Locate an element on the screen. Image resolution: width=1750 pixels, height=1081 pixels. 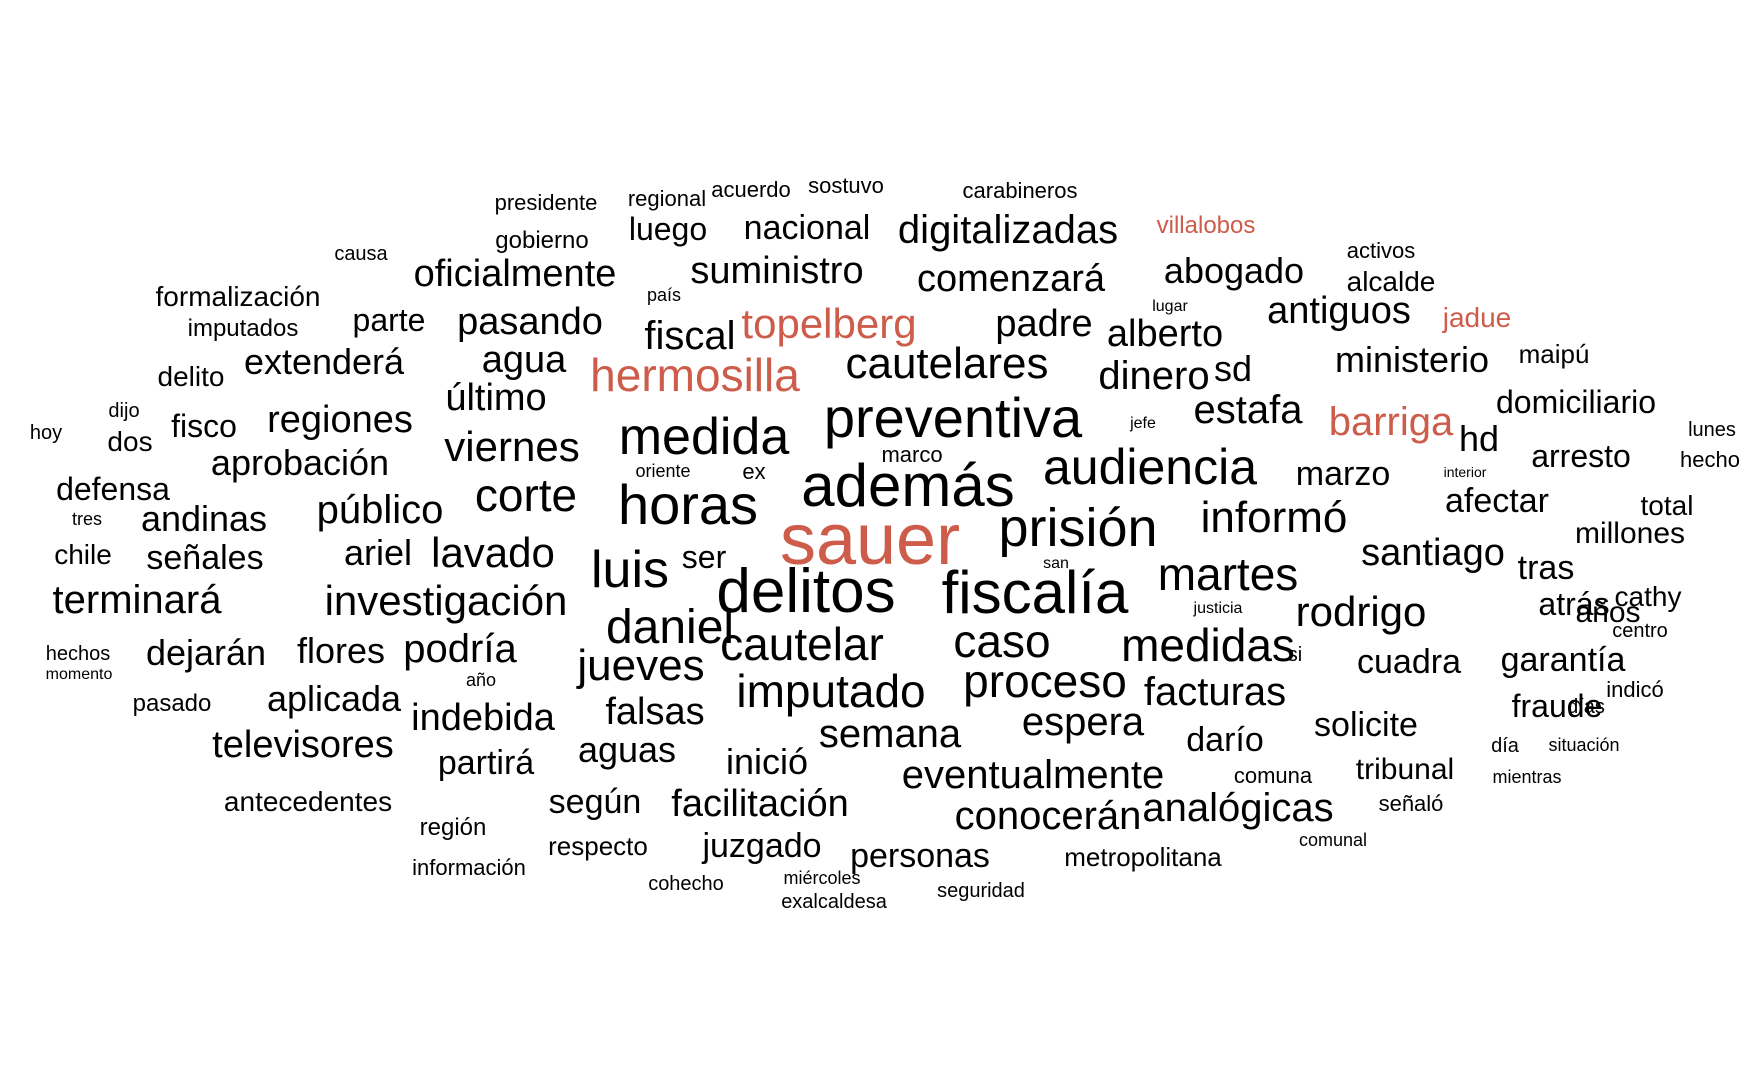
word-78: fraude is located at coordinates (1557, 706).